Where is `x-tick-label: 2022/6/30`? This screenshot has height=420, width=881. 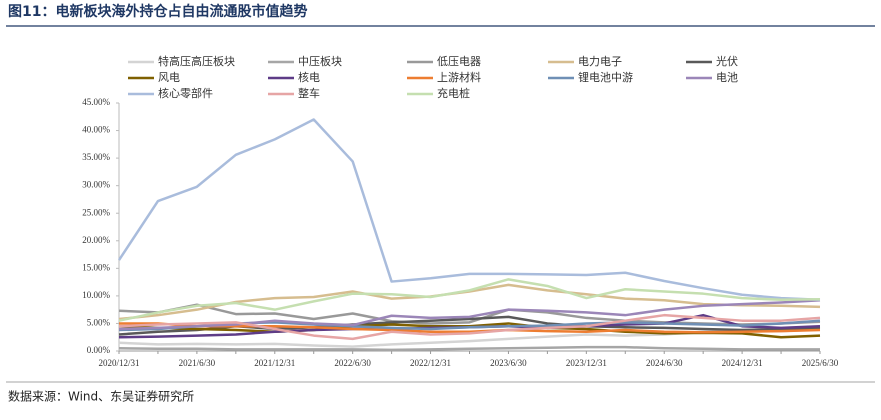
x-tick-label: 2022/6/30 is located at coordinates (352, 363).